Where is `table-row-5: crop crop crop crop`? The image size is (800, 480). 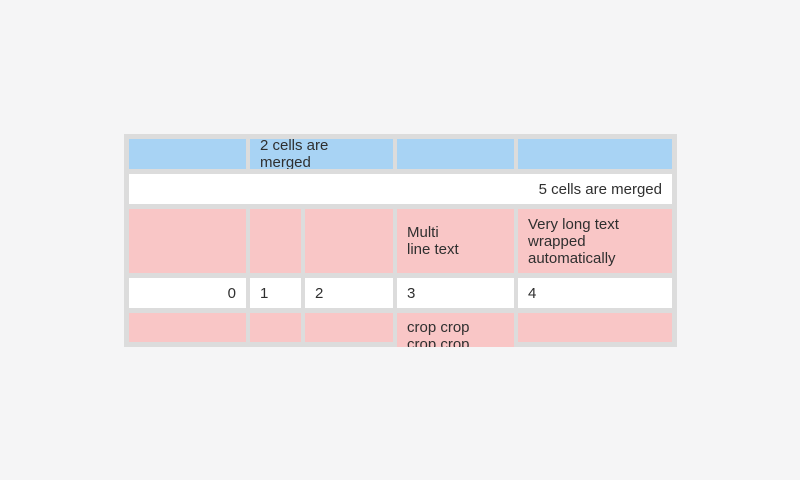
table-row-5: crop crop crop crop is located at coordinates (400, 330).